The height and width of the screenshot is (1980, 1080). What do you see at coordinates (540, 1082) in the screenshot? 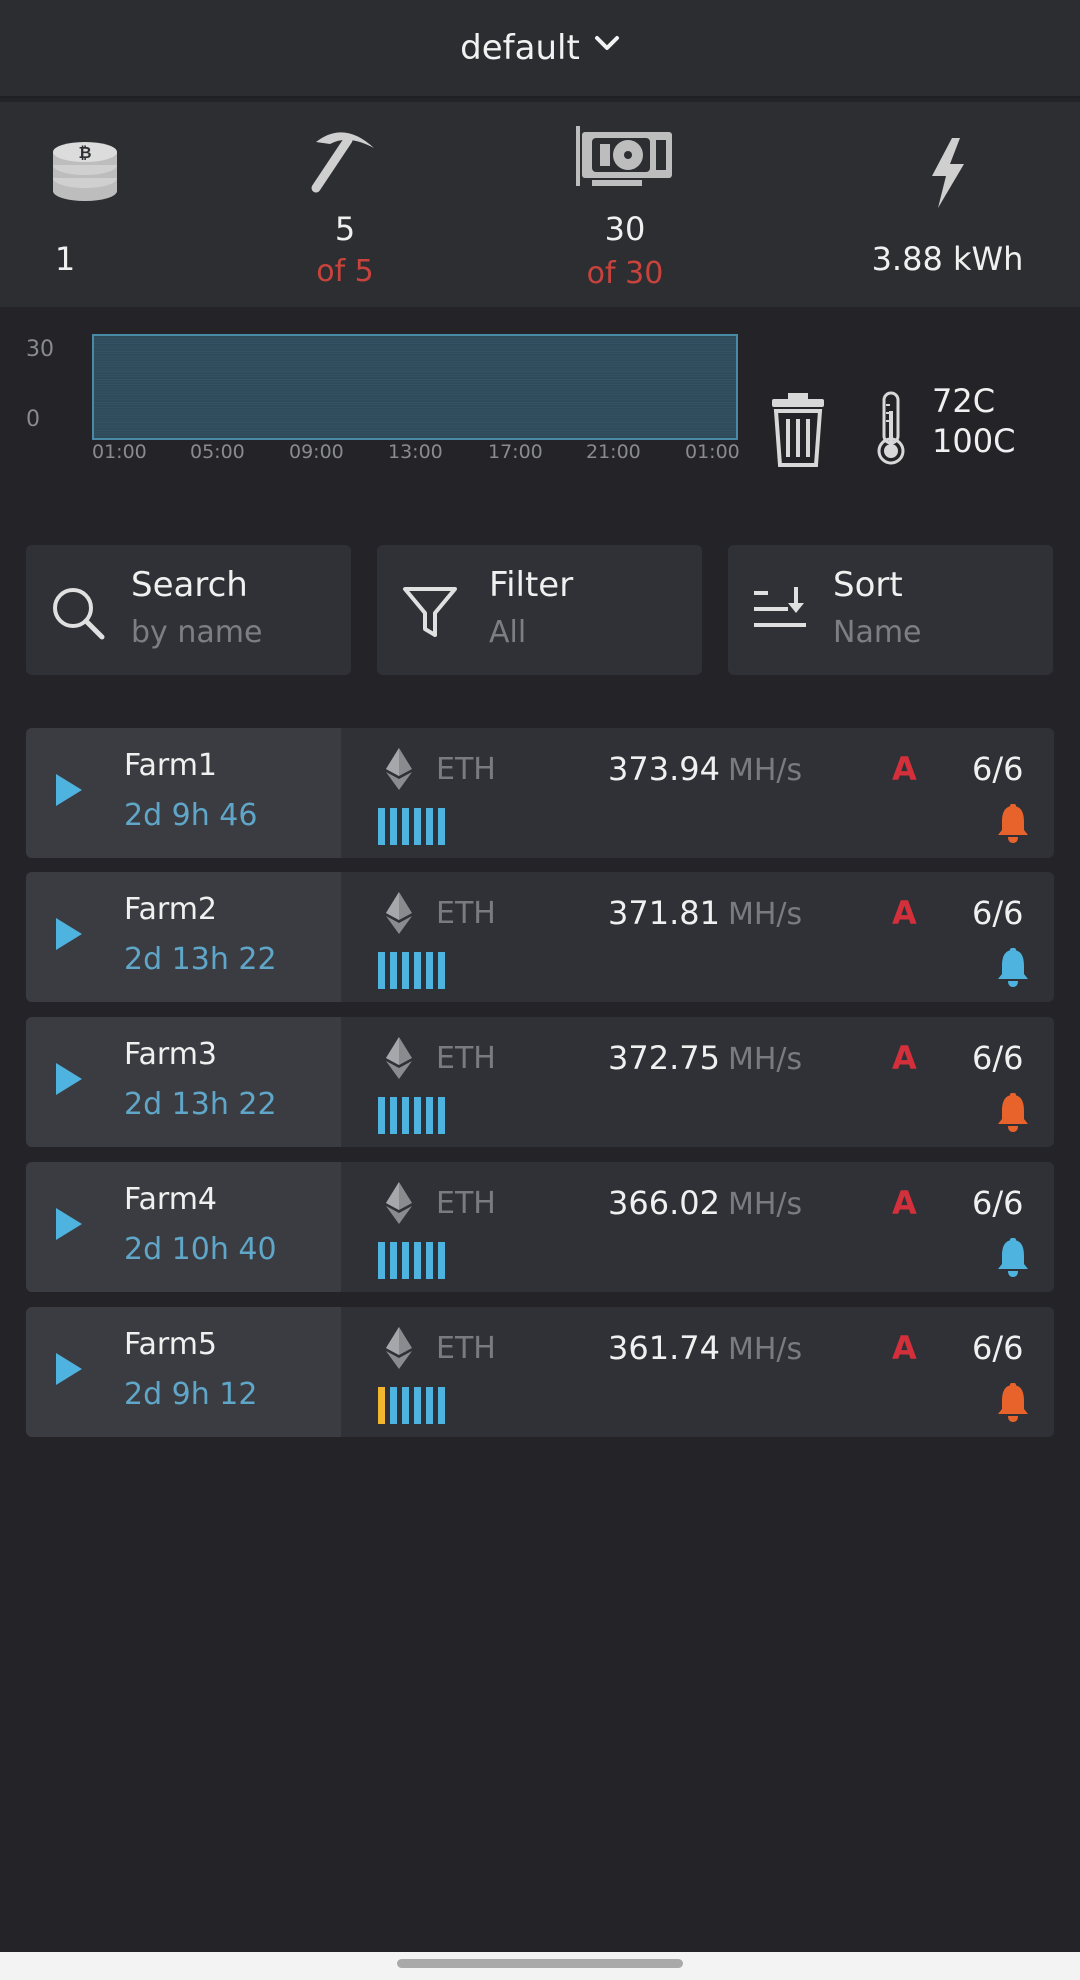
I see `farm-row: Farm3 2d 13h 22 ETH 372.75 MH/s A 6/6` at bounding box center [540, 1082].